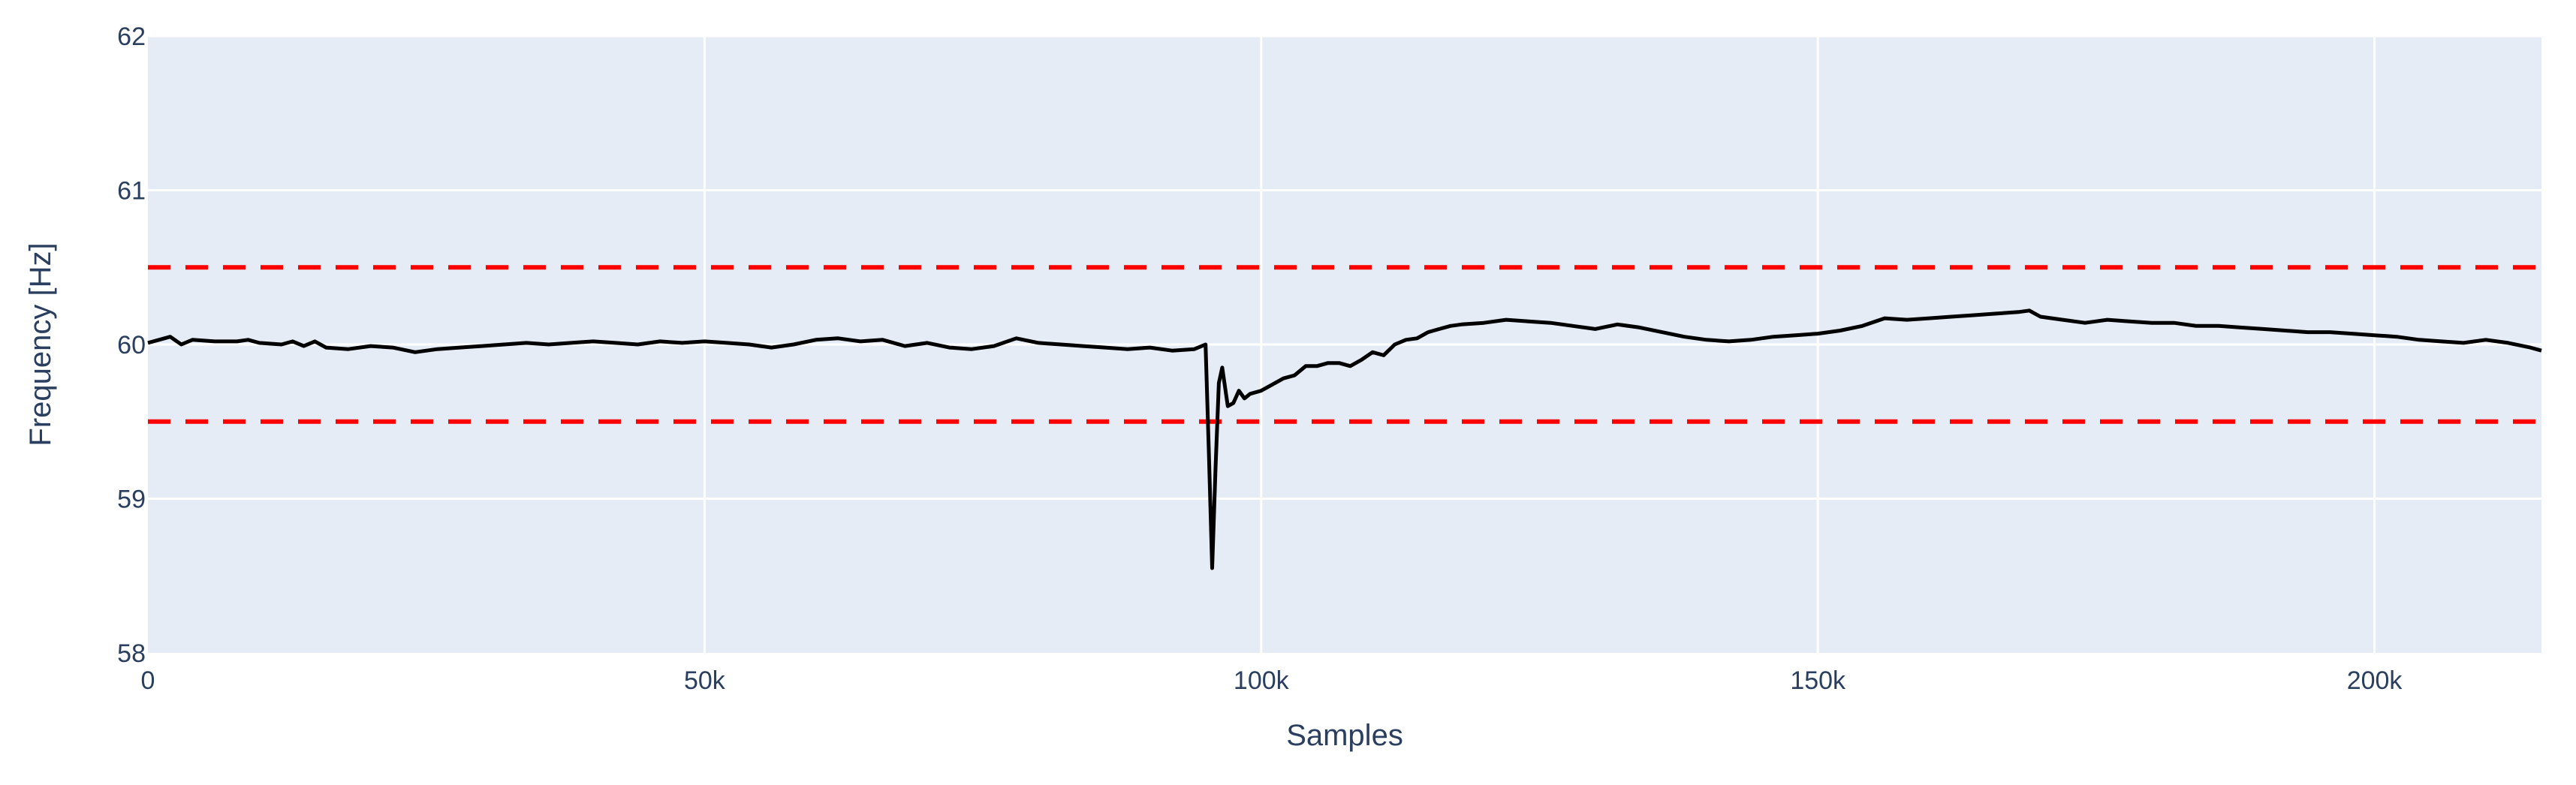 This screenshot has height=785, width=2576. What do you see at coordinates (131, 37) in the screenshot?
I see `y-tick-label: 62` at bounding box center [131, 37].